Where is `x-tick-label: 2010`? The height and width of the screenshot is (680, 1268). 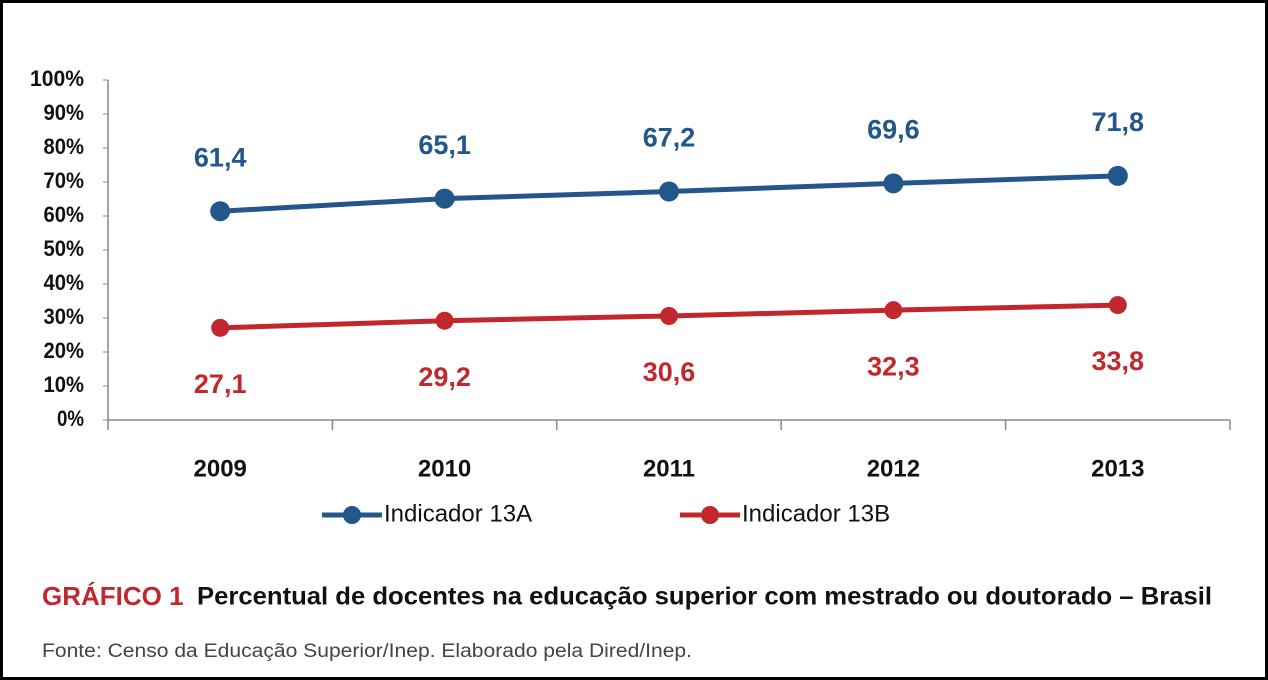
x-tick-label: 2010 is located at coordinates (444, 468).